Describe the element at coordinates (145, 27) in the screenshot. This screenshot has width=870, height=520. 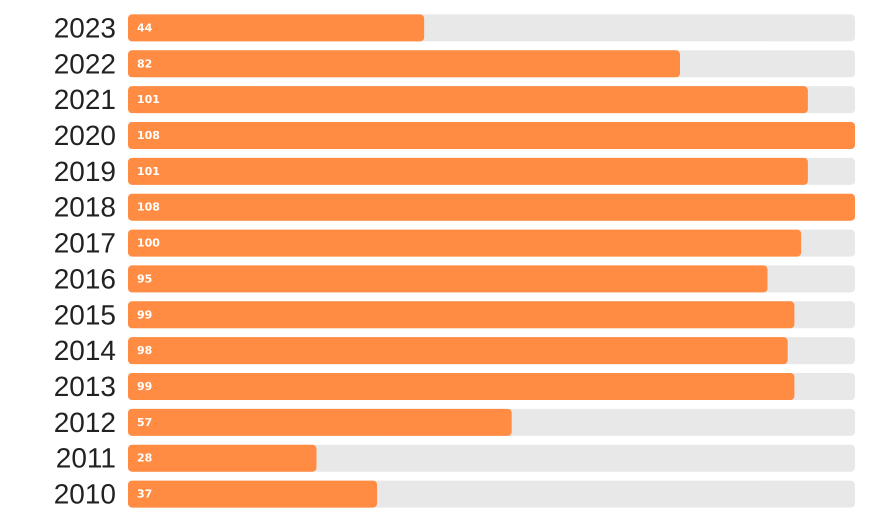
I see `data-label: 44` at that location.